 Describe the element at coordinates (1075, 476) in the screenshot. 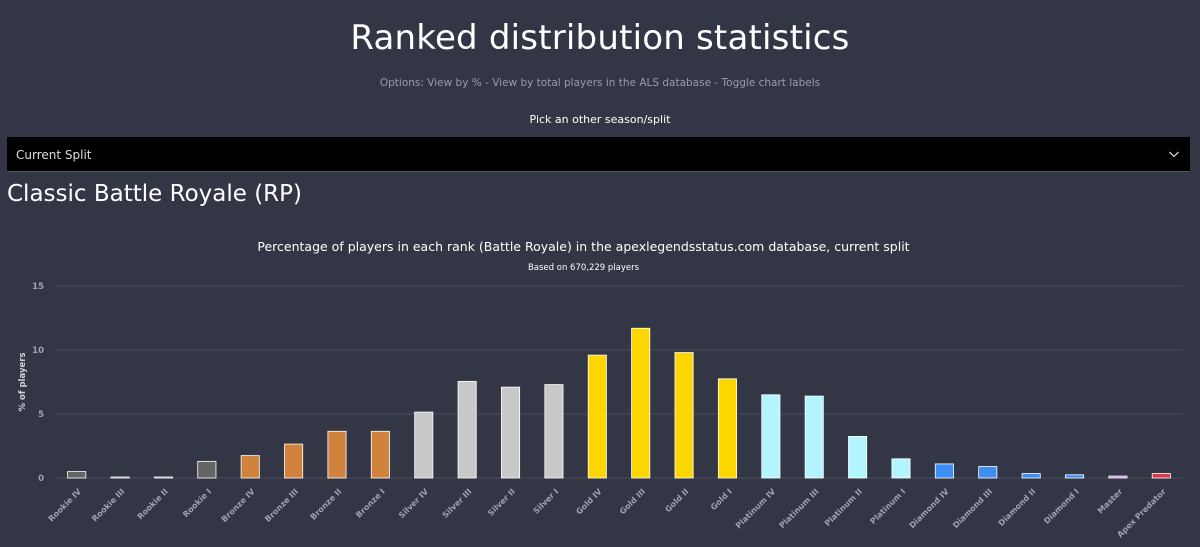

I see `bar-diamond-i` at that location.